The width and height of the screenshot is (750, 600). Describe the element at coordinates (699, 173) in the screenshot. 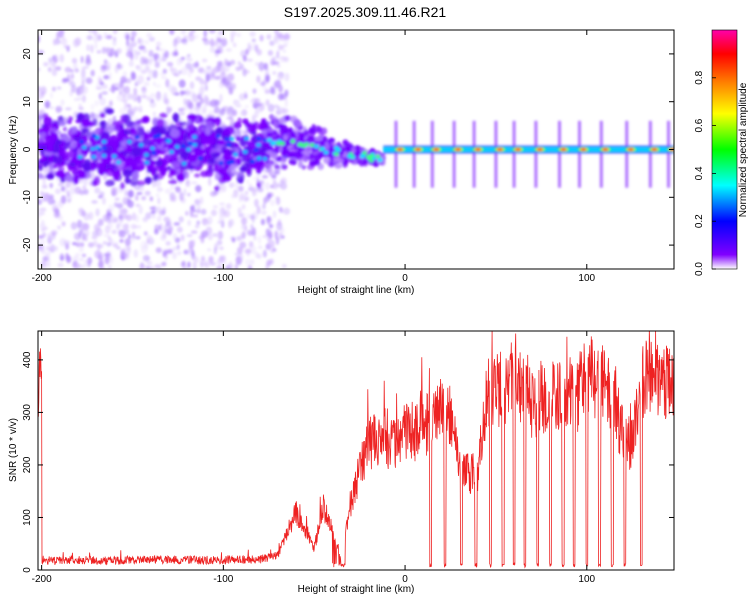

I see `colorbar-tick-label: 0.4` at that location.